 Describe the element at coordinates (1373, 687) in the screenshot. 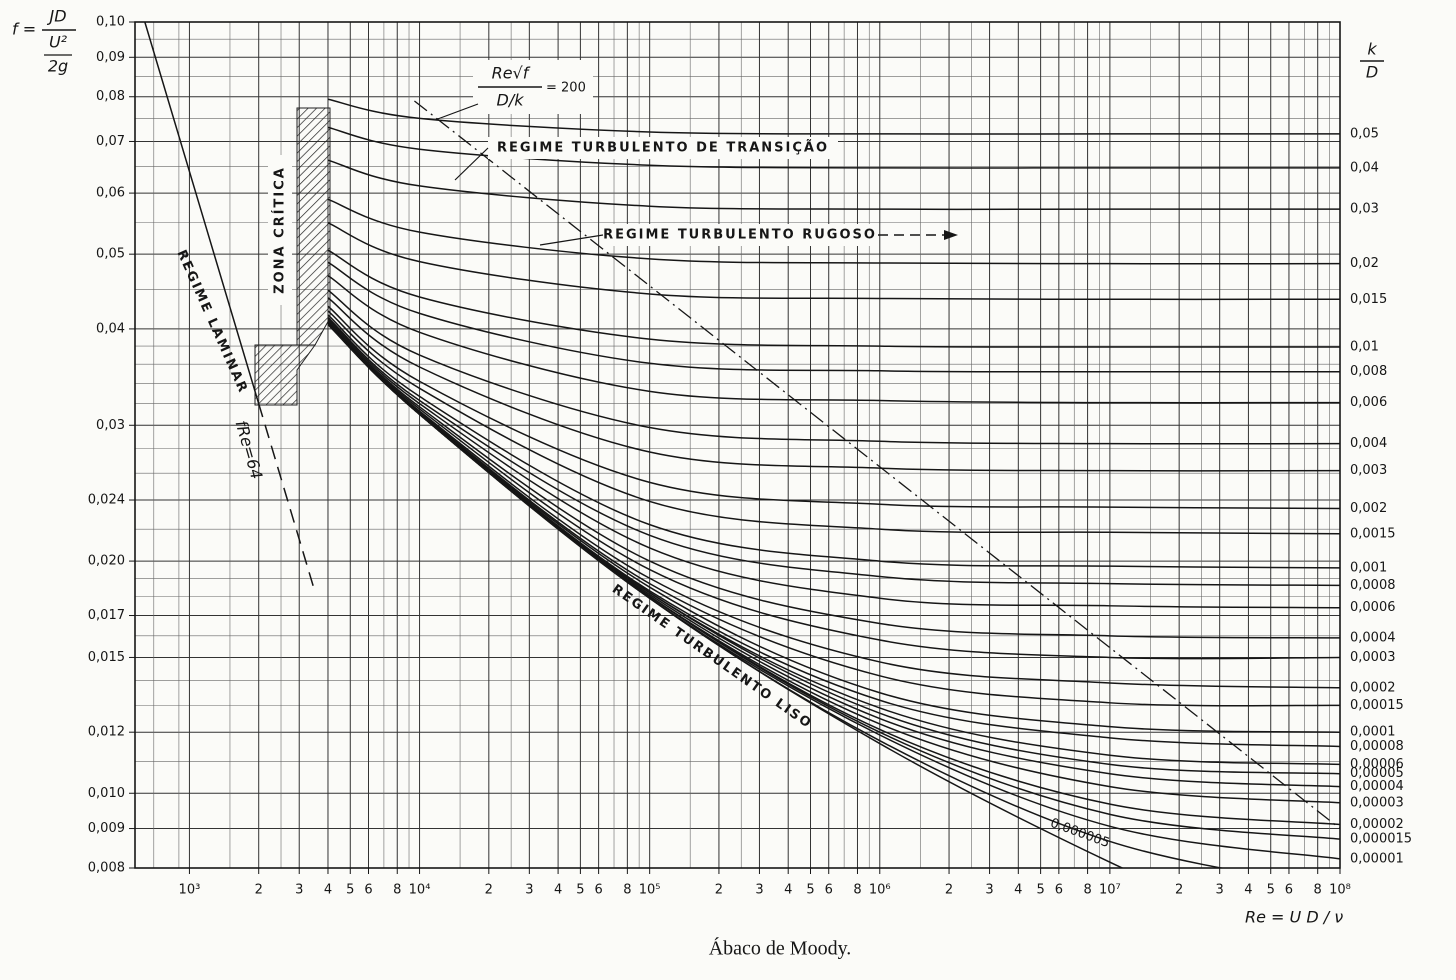

I see `curve-label: 0,0002` at that location.